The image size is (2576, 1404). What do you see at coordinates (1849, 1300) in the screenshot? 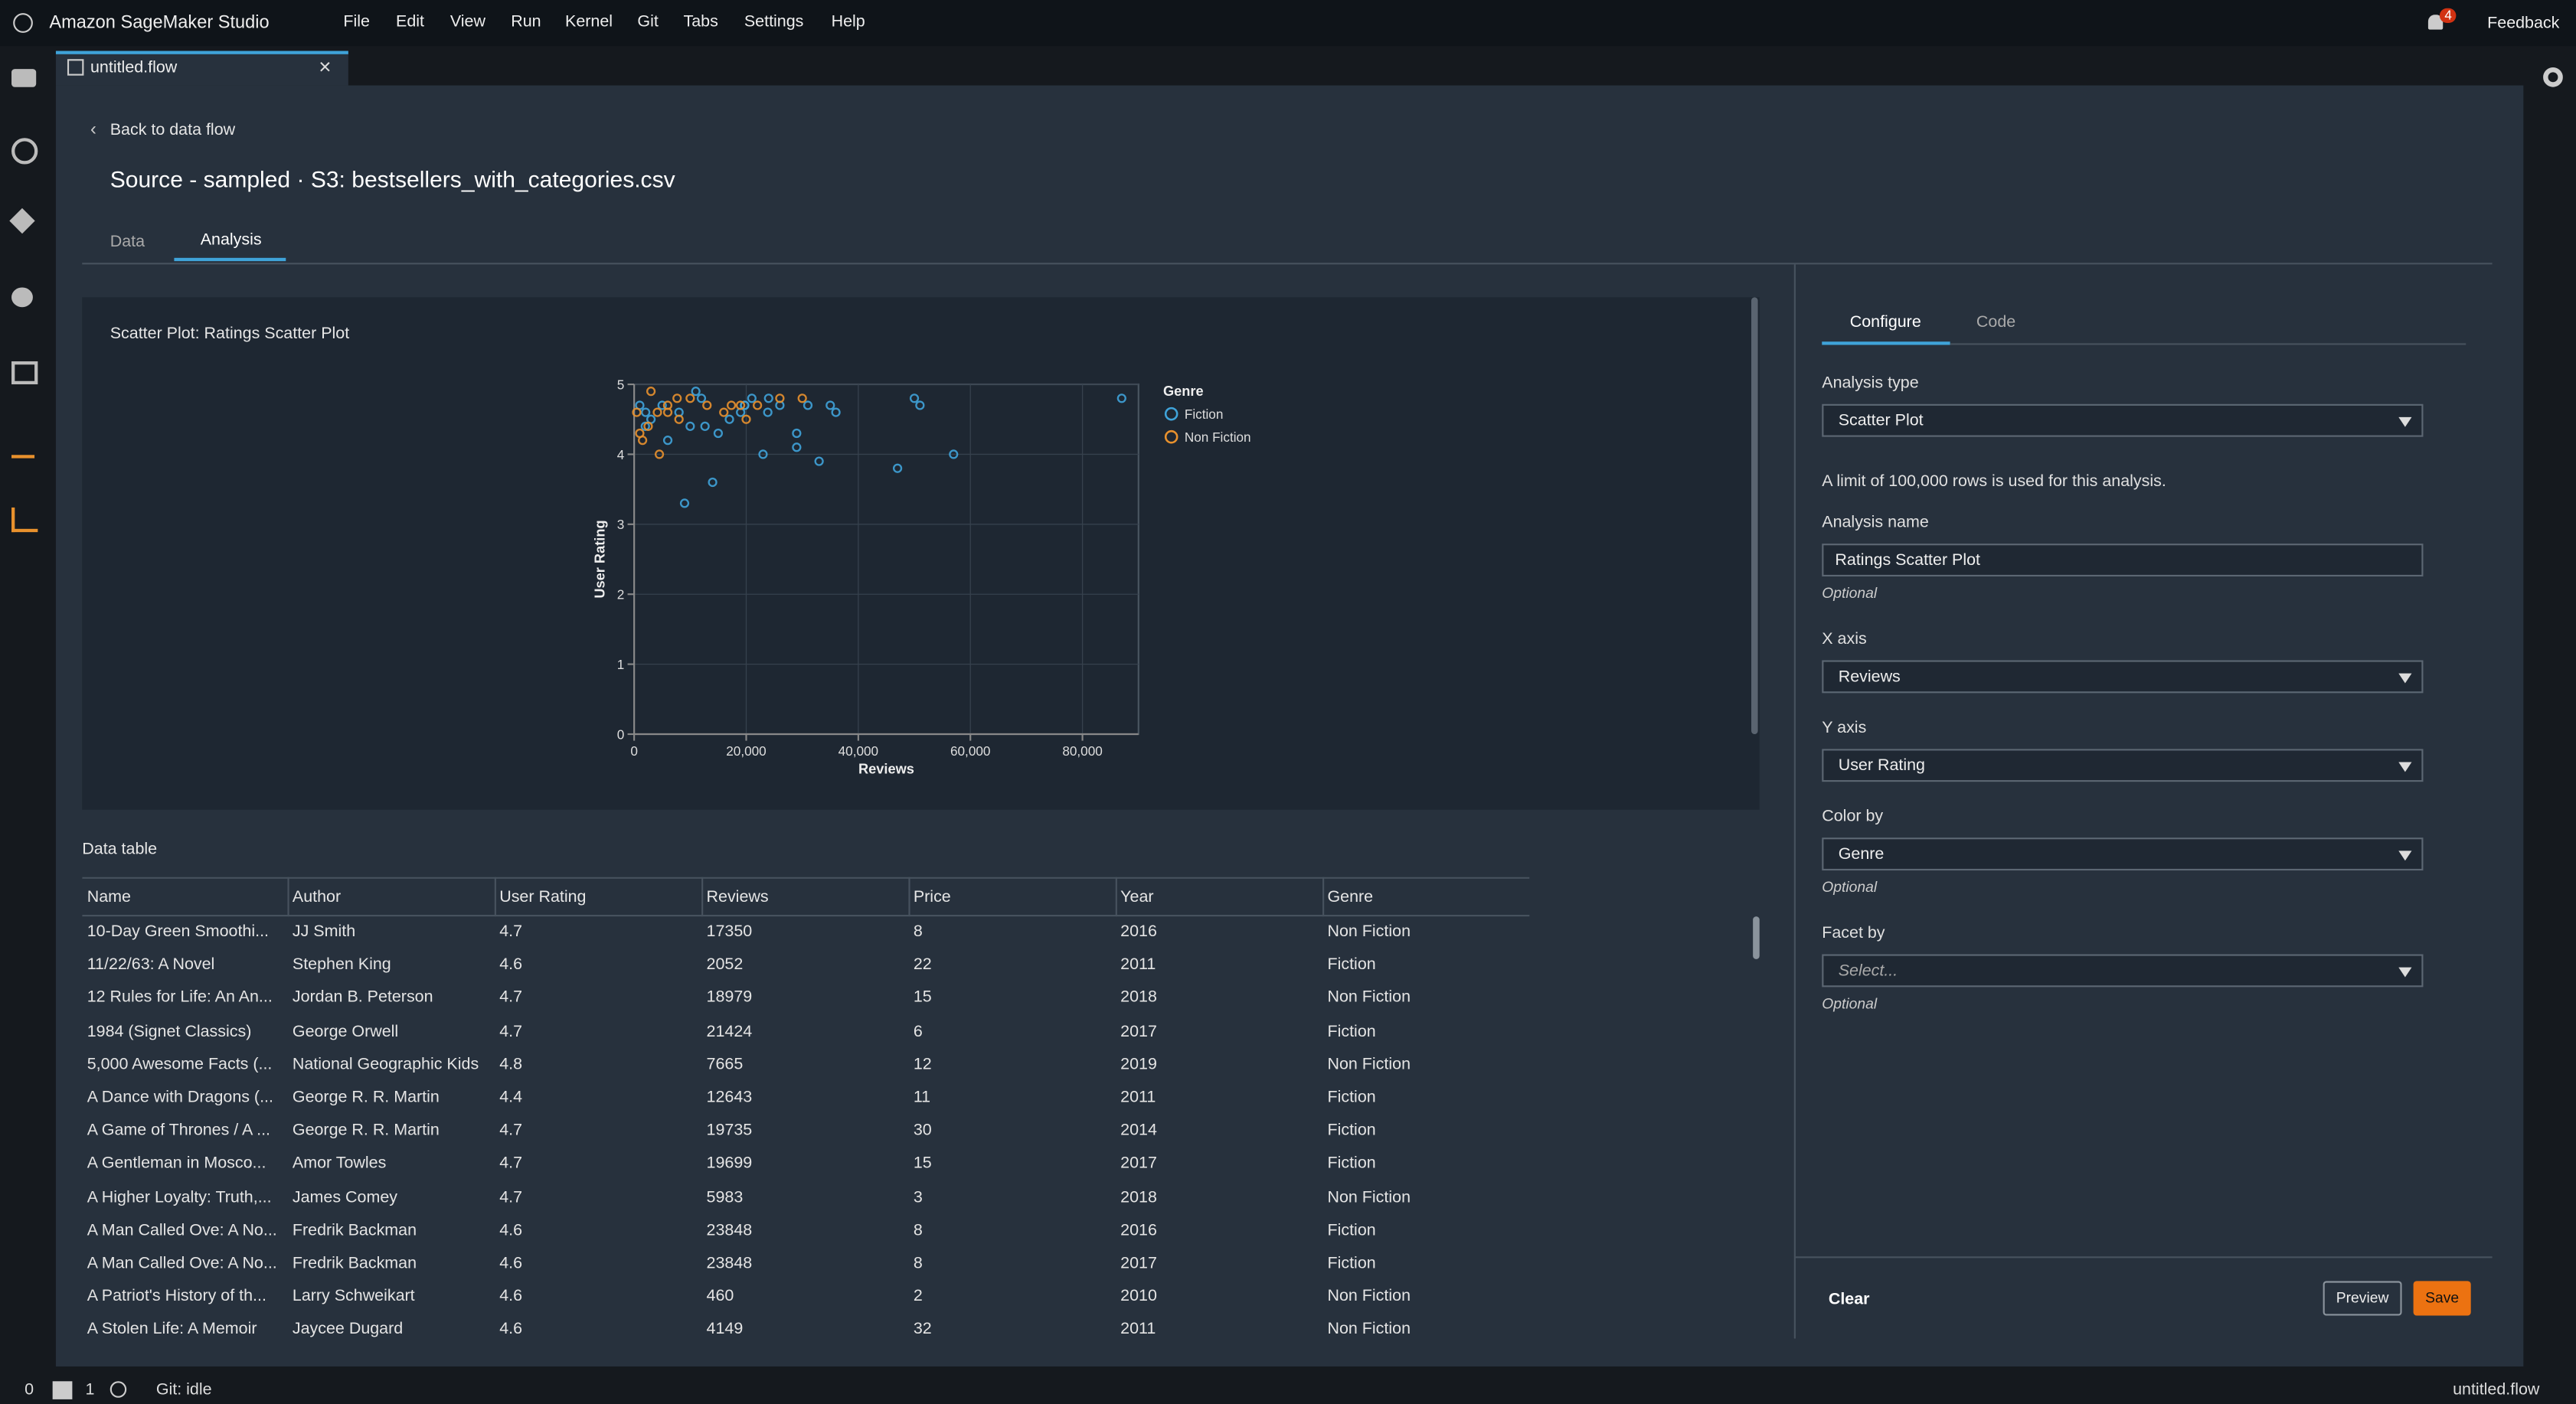
I see `clear-button: Clear` at bounding box center [1849, 1300].